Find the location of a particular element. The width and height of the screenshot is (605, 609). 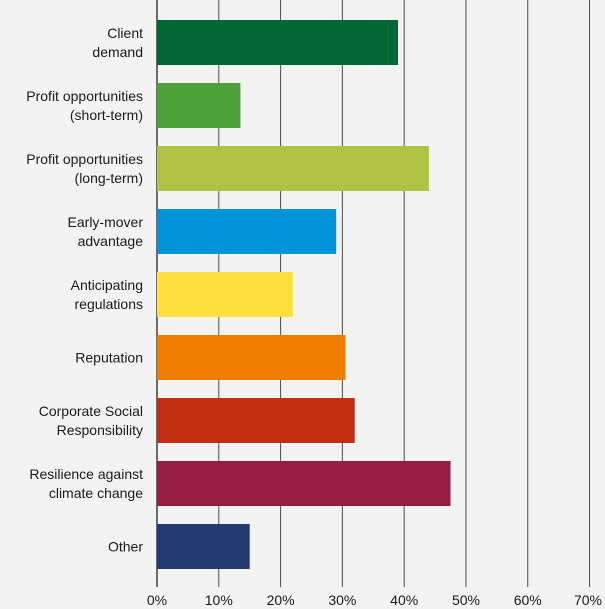

category-label-8: Other is located at coordinates (125, 547).